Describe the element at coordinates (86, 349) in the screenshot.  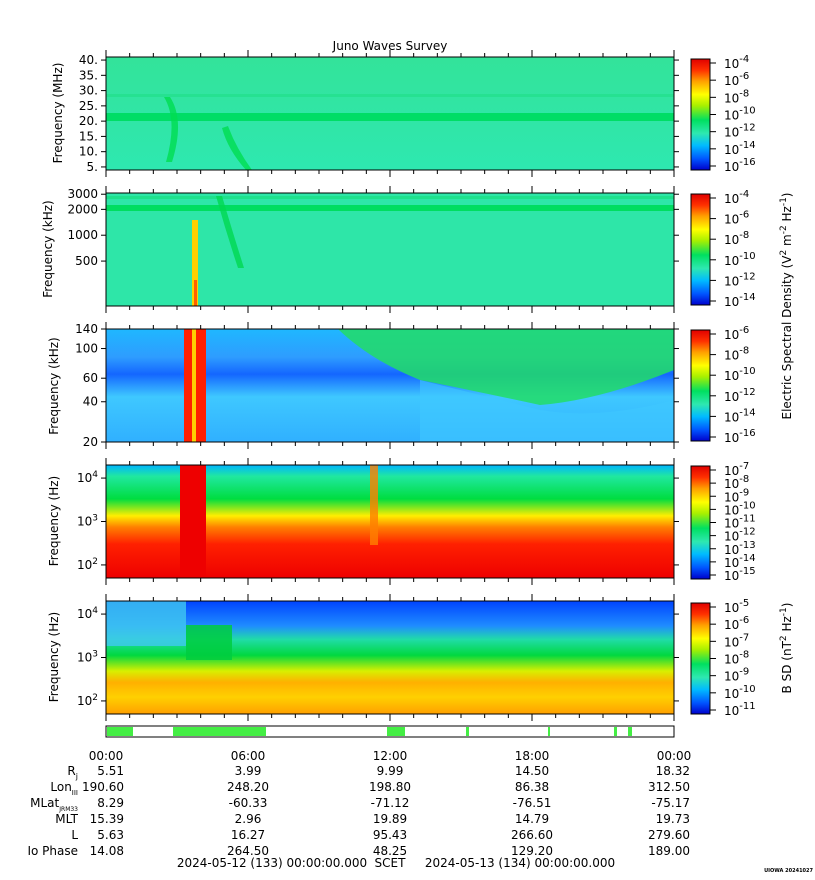
I see `y-tick-label: 100` at that location.